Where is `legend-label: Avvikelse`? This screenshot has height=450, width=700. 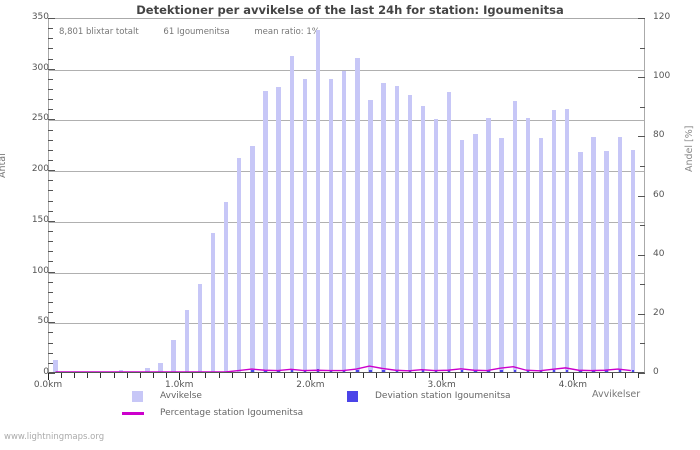 legend-label: Avvikelse is located at coordinates (181, 396).